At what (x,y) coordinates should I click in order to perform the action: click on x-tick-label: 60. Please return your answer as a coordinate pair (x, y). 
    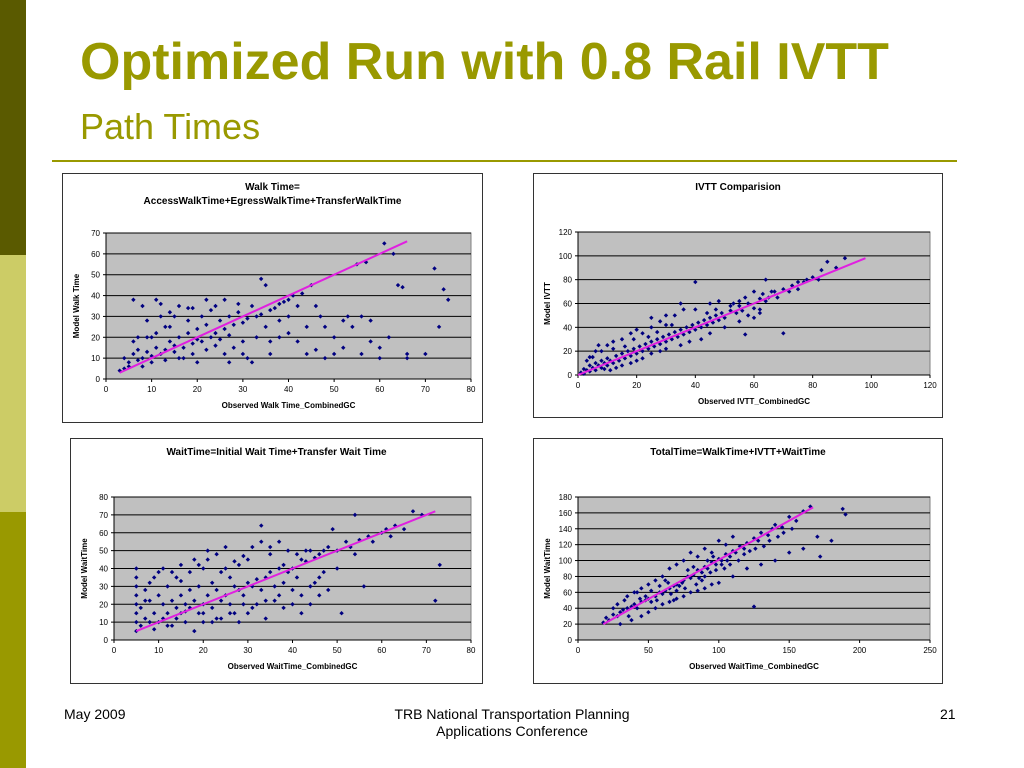
    Looking at the image, I should click on (381, 650).